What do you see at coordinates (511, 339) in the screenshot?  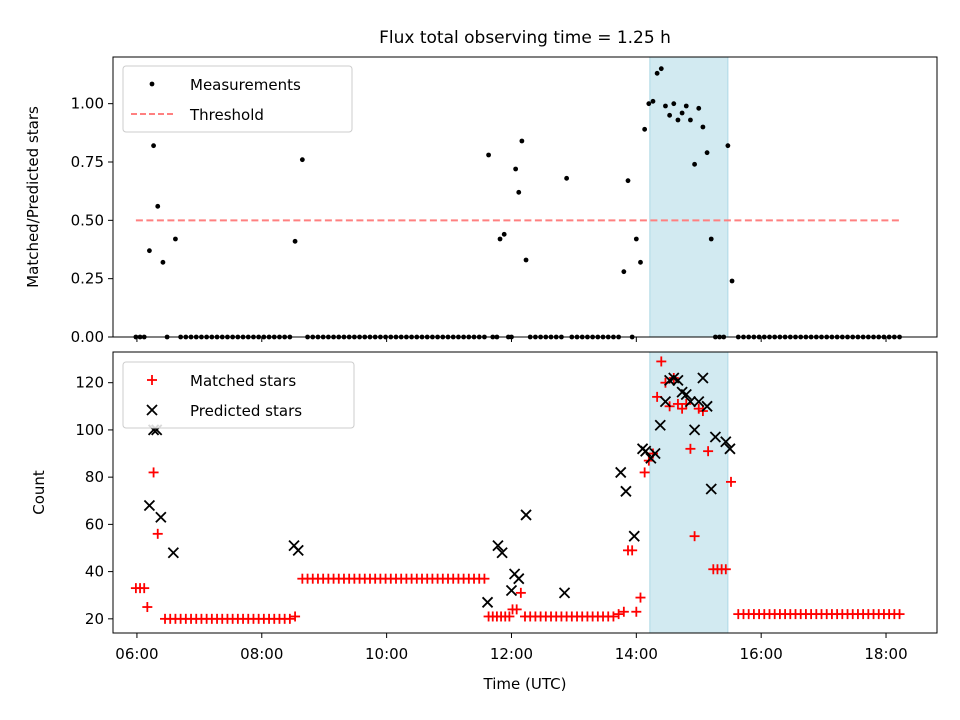 I see `x-axis-ticks-top` at bounding box center [511, 339].